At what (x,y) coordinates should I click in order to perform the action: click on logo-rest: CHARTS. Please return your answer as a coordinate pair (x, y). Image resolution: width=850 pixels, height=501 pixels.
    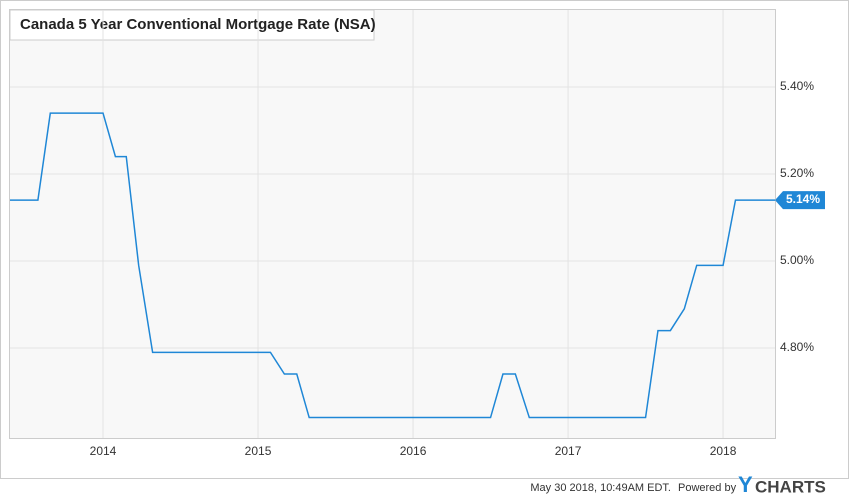
    Looking at the image, I should click on (790, 486).